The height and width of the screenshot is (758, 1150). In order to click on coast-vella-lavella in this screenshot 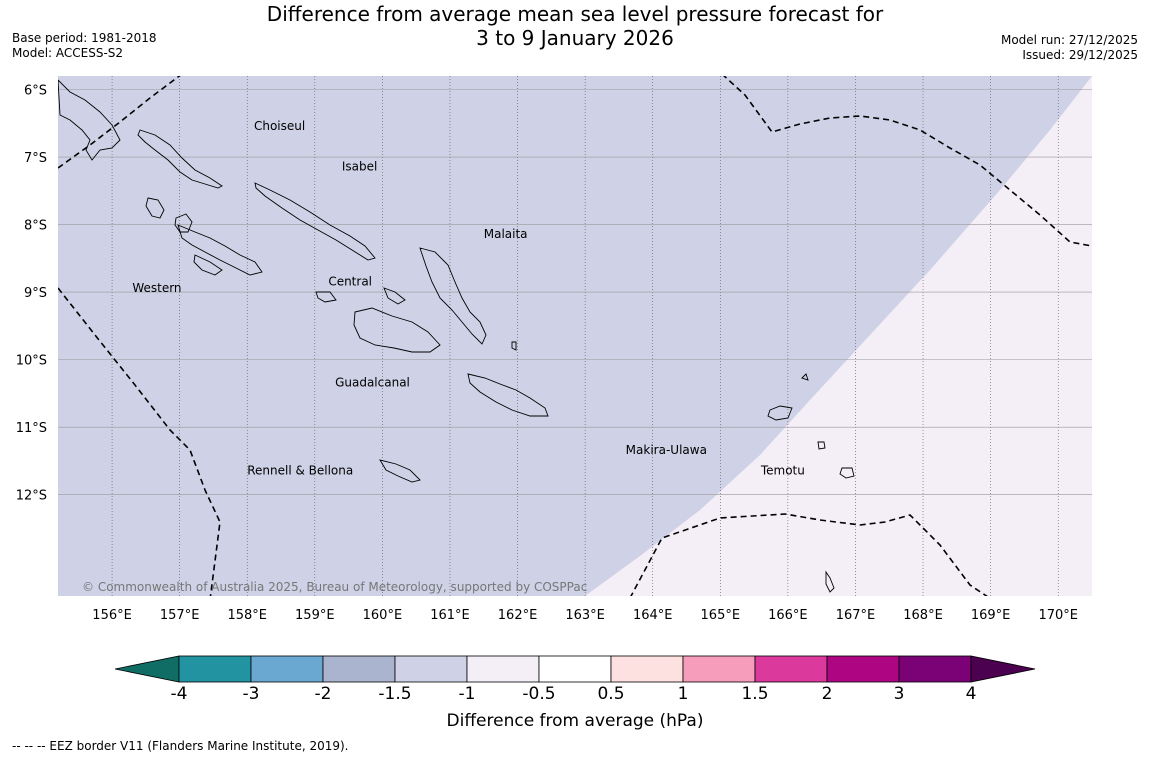, I will do `click(155, 208)`.